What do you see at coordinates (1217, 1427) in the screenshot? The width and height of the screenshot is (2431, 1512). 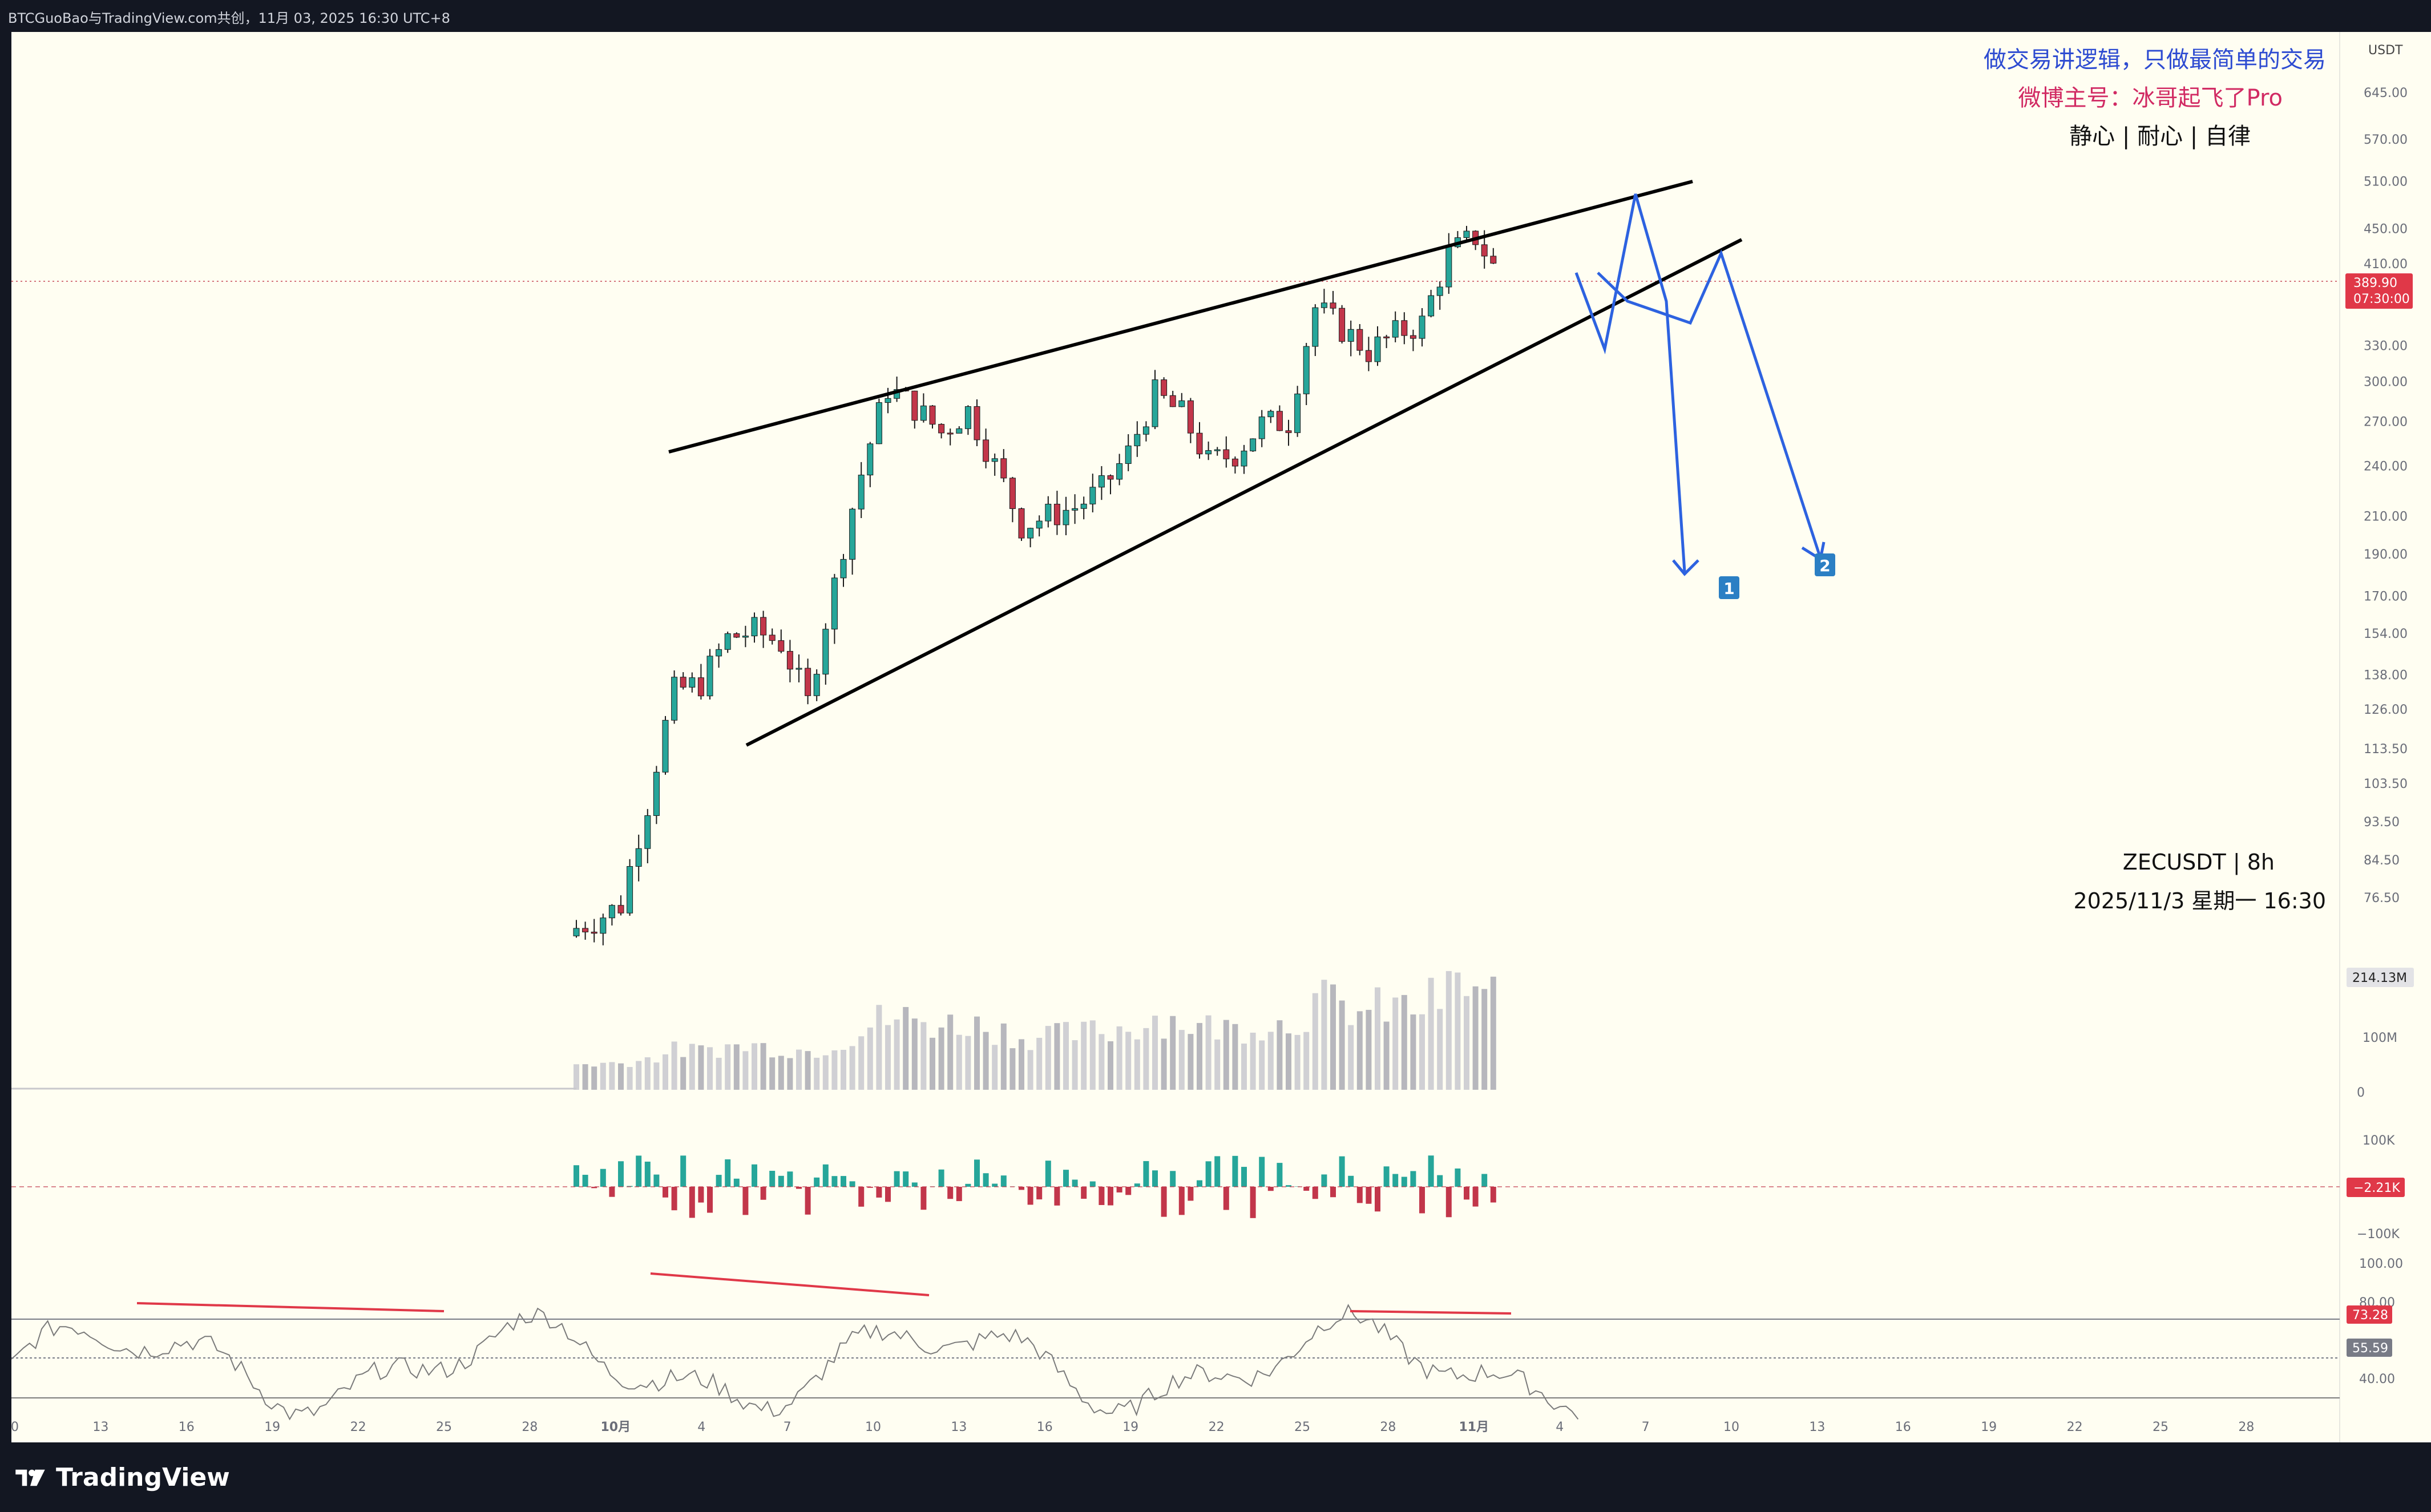 I see `time-tick-14: 22` at bounding box center [1217, 1427].